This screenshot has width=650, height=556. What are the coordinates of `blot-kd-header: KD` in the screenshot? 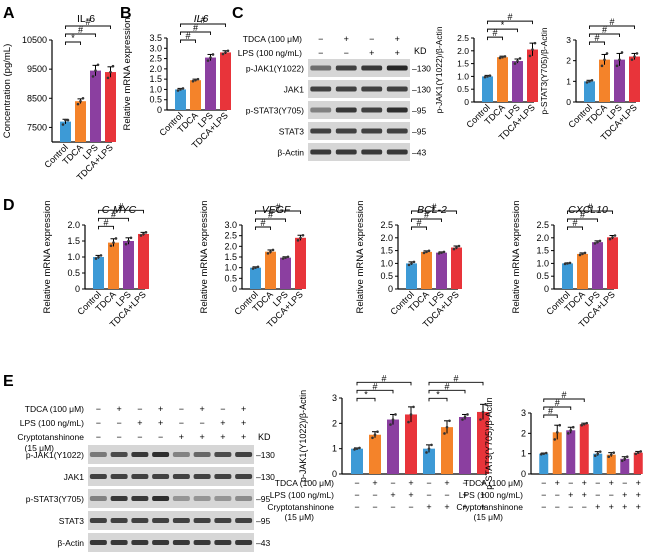 It's located at (420, 51).